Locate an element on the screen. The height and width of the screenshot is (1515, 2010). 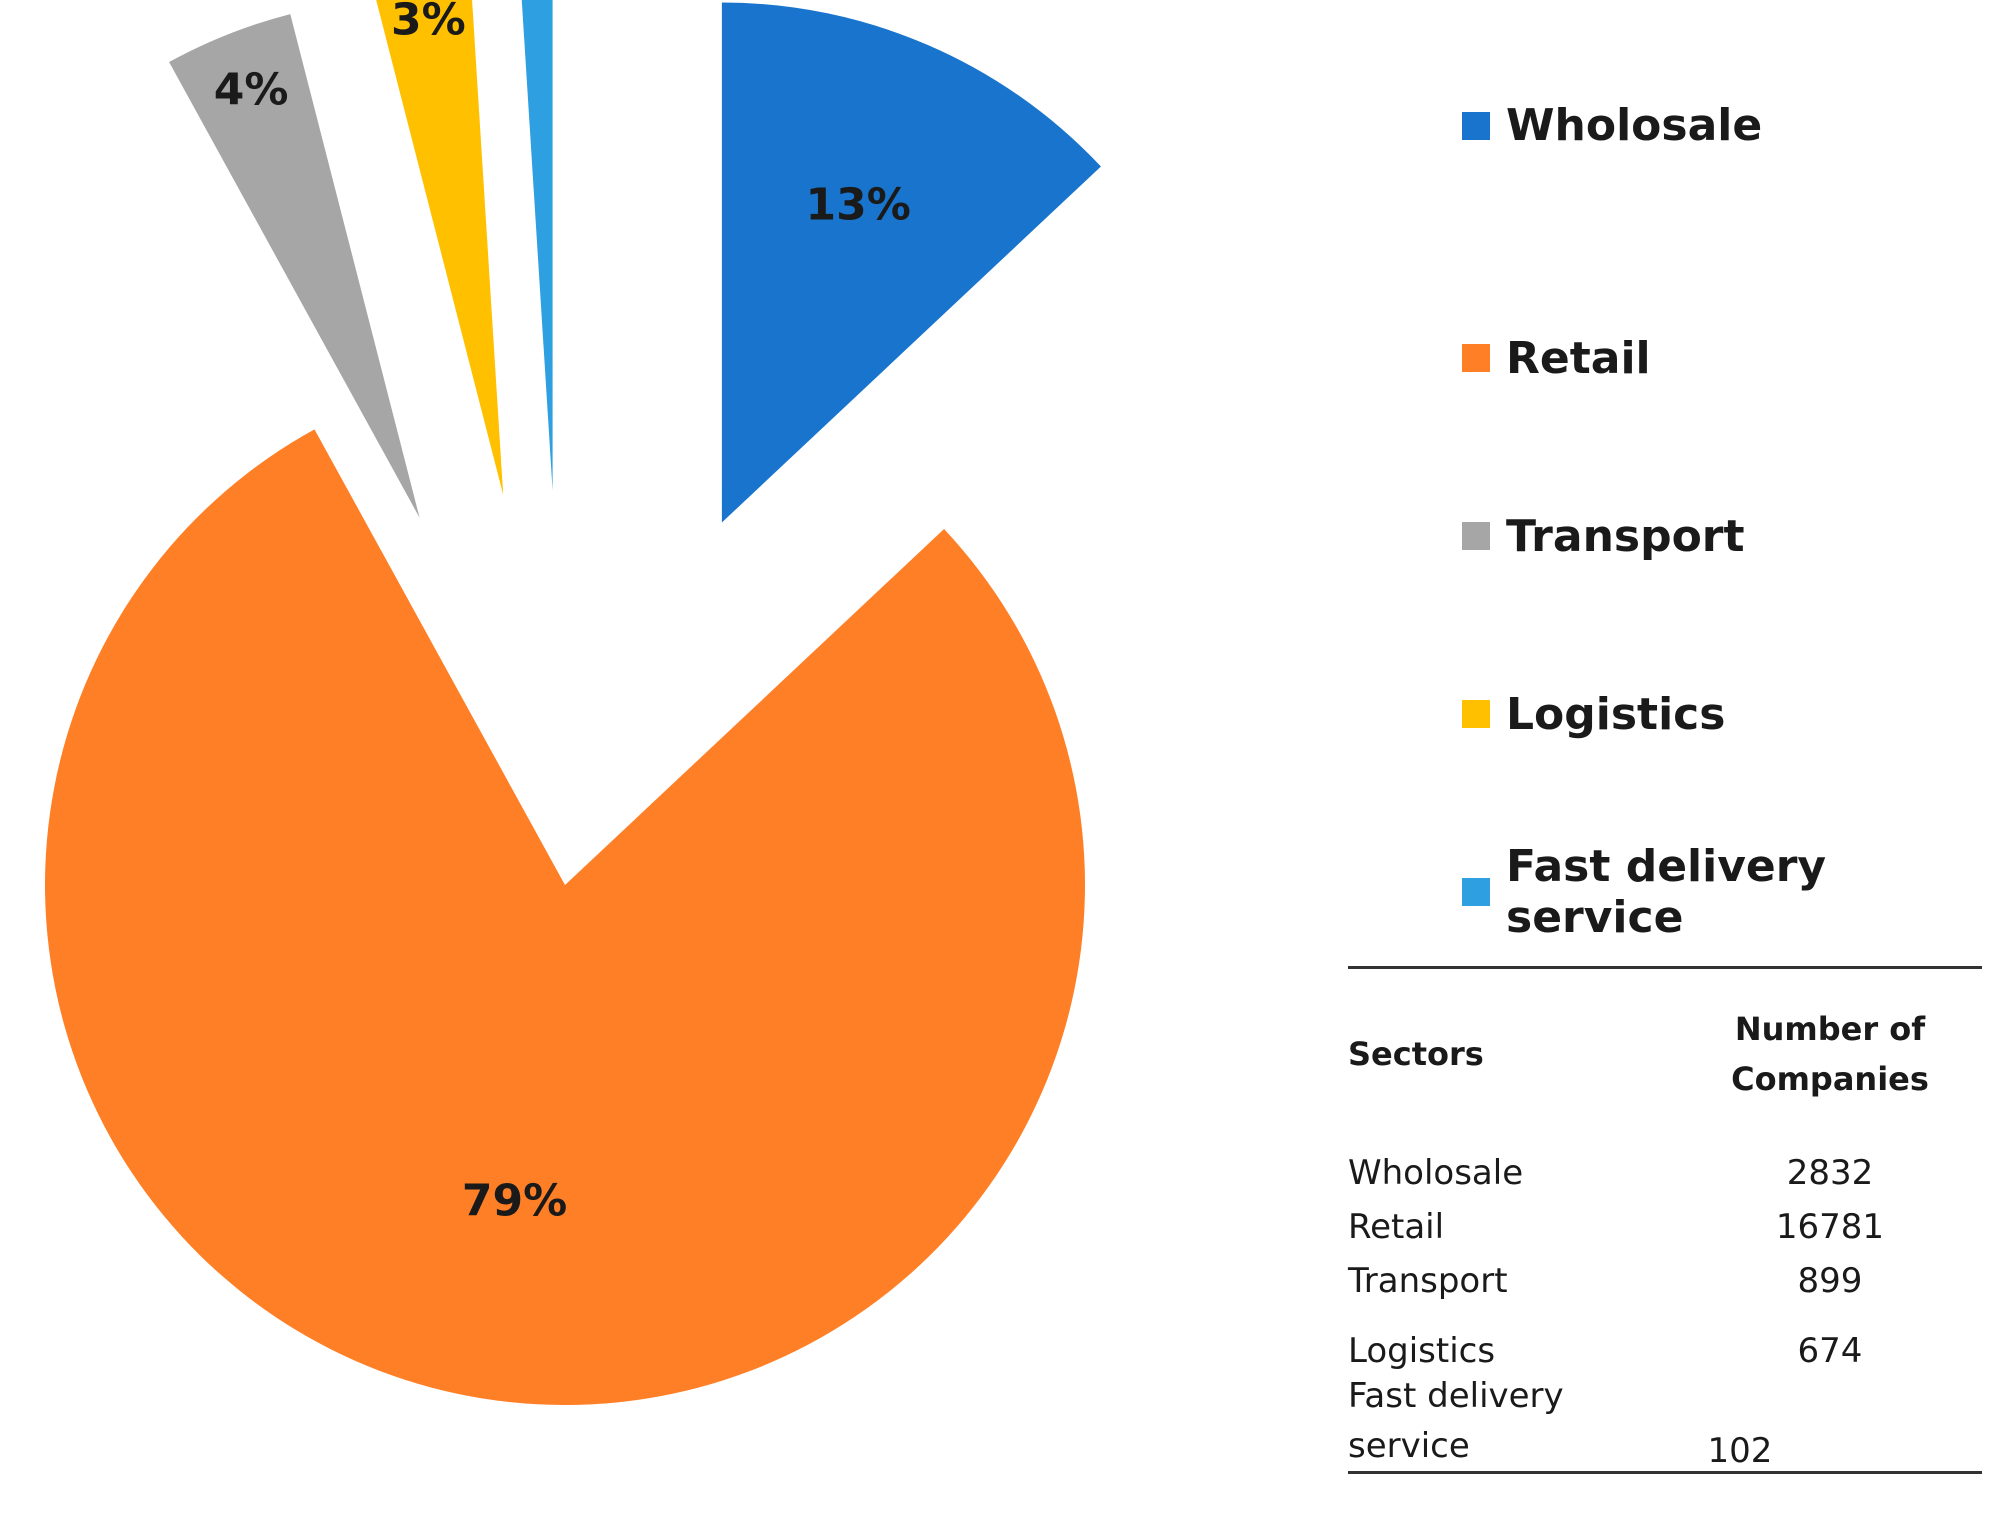
legend-label: Retail is located at coordinates (1578, 358).